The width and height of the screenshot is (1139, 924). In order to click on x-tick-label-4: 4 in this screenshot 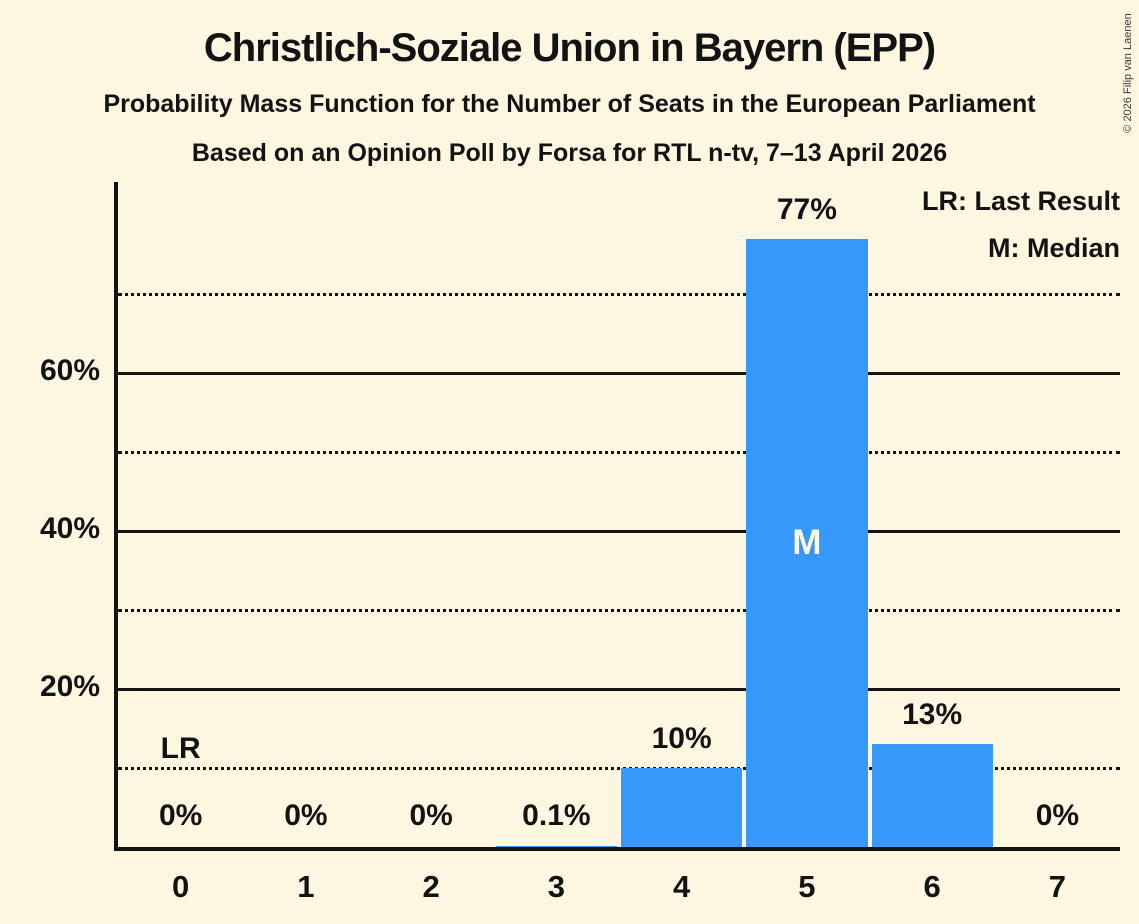, I will do `click(682, 886)`.